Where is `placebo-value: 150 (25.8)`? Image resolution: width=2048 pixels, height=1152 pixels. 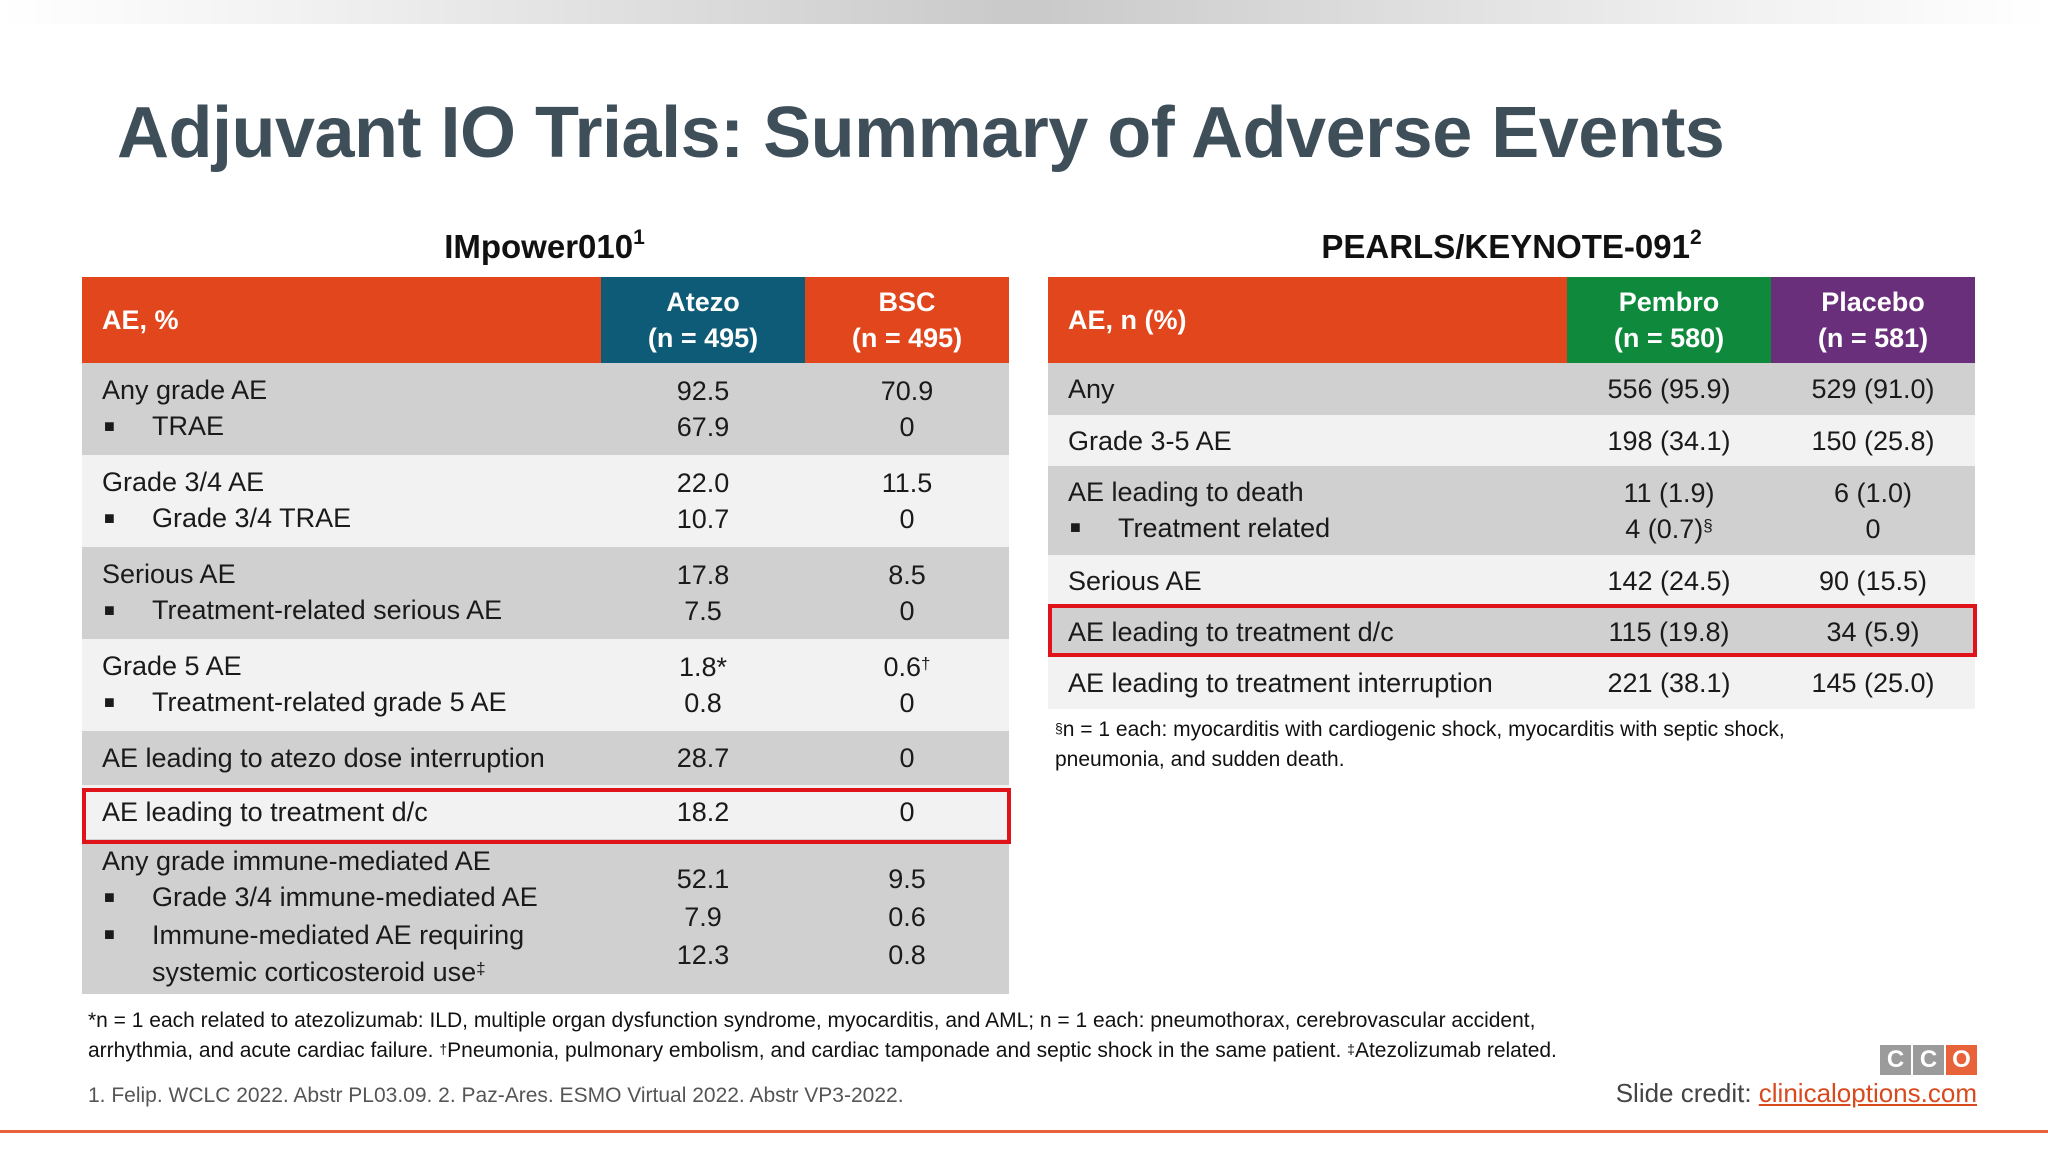
placebo-value: 150 (25.8) is located at coordinates (1873, 440).